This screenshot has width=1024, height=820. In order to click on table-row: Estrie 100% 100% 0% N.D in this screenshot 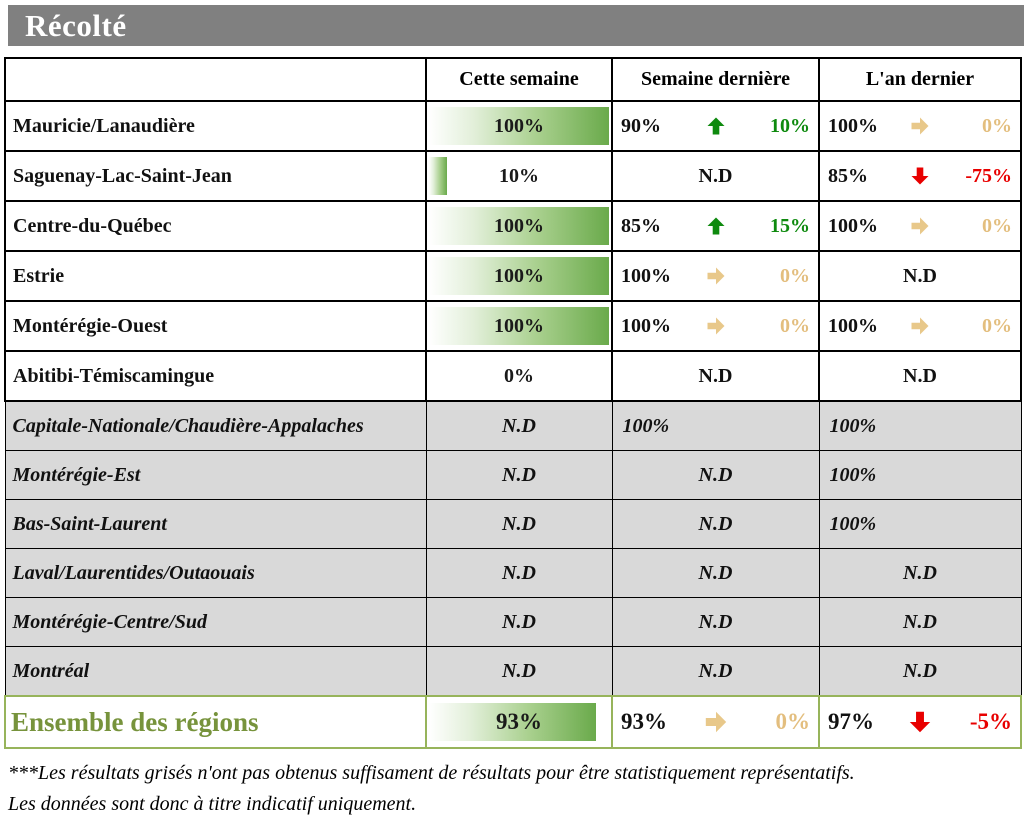, I will do `click(513, 276)`.